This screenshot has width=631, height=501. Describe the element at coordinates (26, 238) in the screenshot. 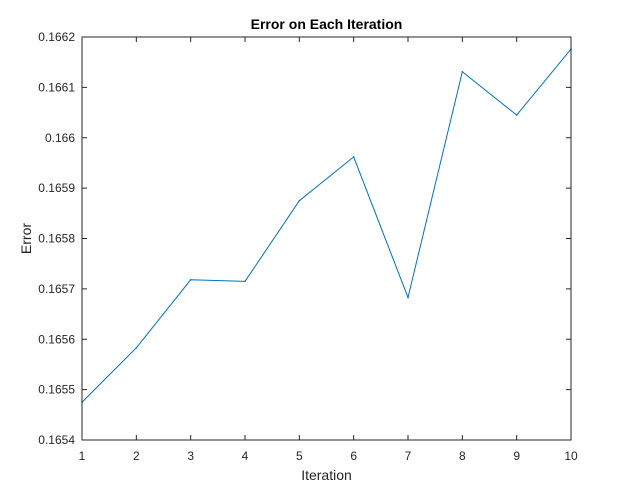

I see `y-axis-label: Error` at that location.